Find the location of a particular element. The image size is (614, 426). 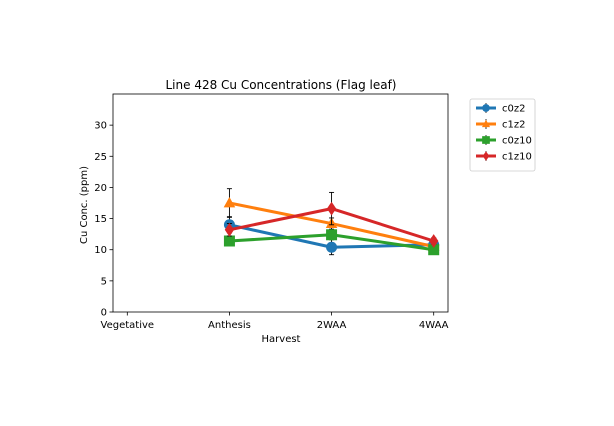

y-tick-label: 15 is located at coordinates (100, 219).